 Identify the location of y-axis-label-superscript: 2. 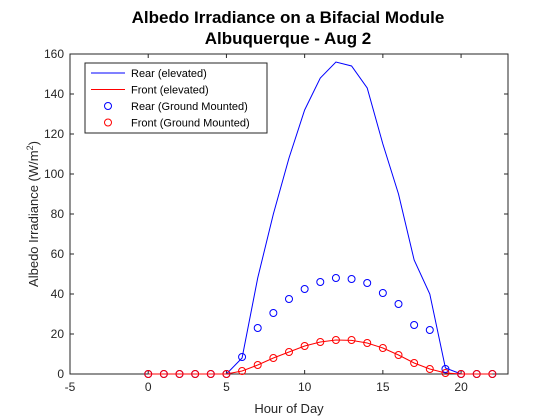
(30, 147).